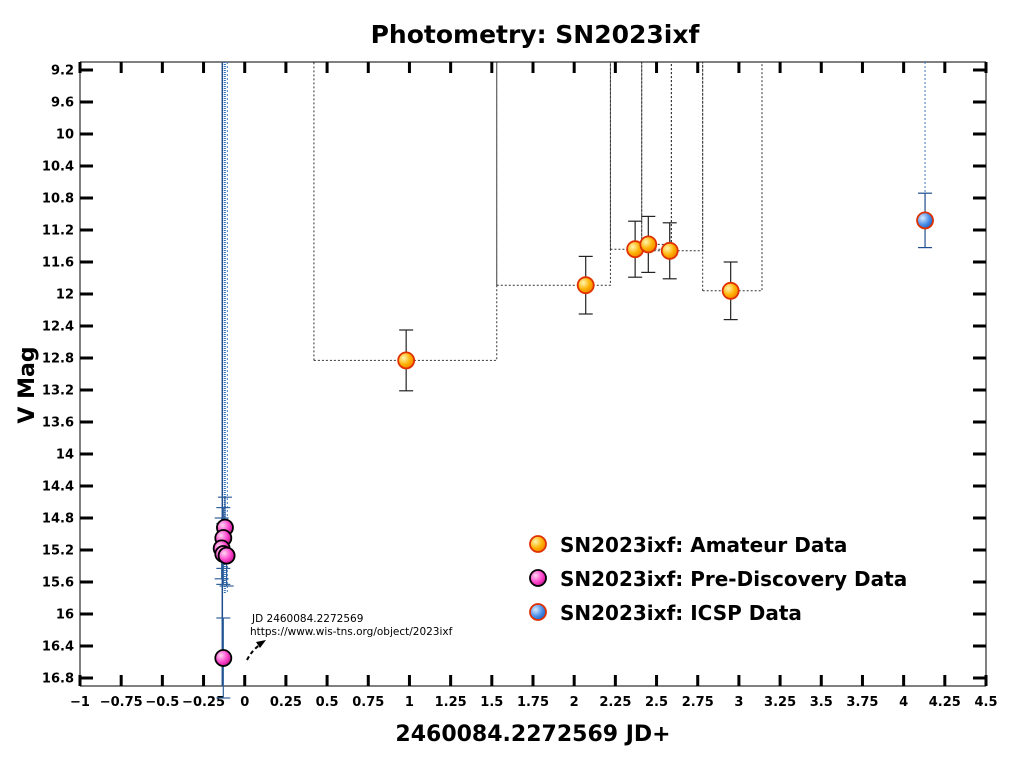 This screenshot has width=1024, height=768. Describe the element at coordinates (65, 295) in the screenshot. I see `y-tick-label: 12` at that location.